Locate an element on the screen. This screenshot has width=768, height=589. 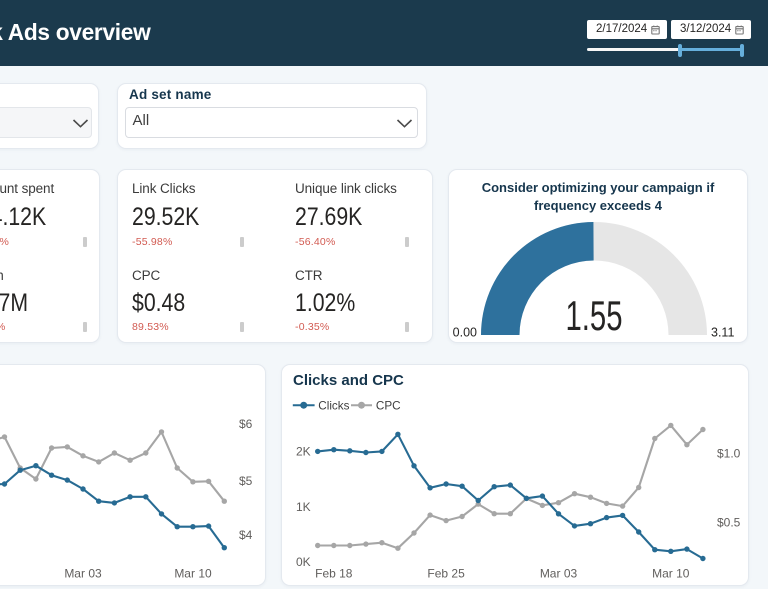
svg-text: 0.00 is located at coordinates (465, 332).